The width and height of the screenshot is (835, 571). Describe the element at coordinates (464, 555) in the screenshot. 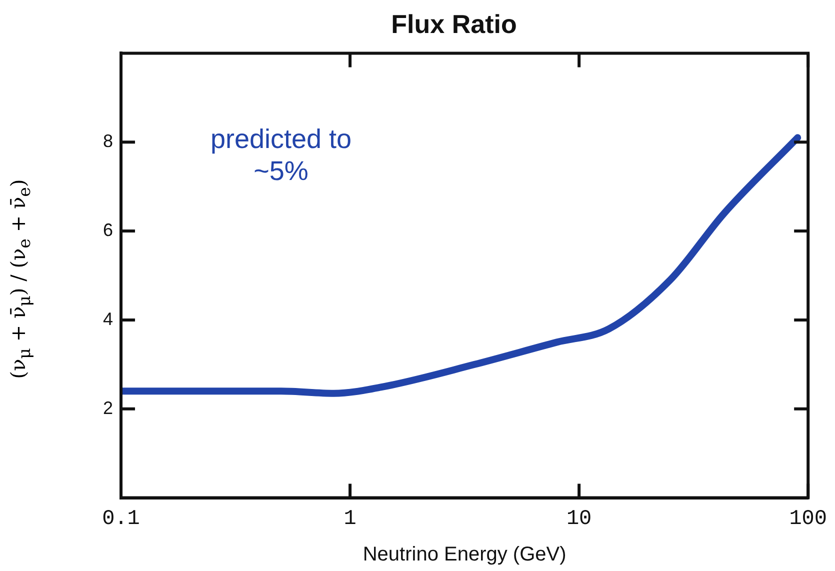

I see `x-axis-title: Neutrino Energy (GeV)` at that location.